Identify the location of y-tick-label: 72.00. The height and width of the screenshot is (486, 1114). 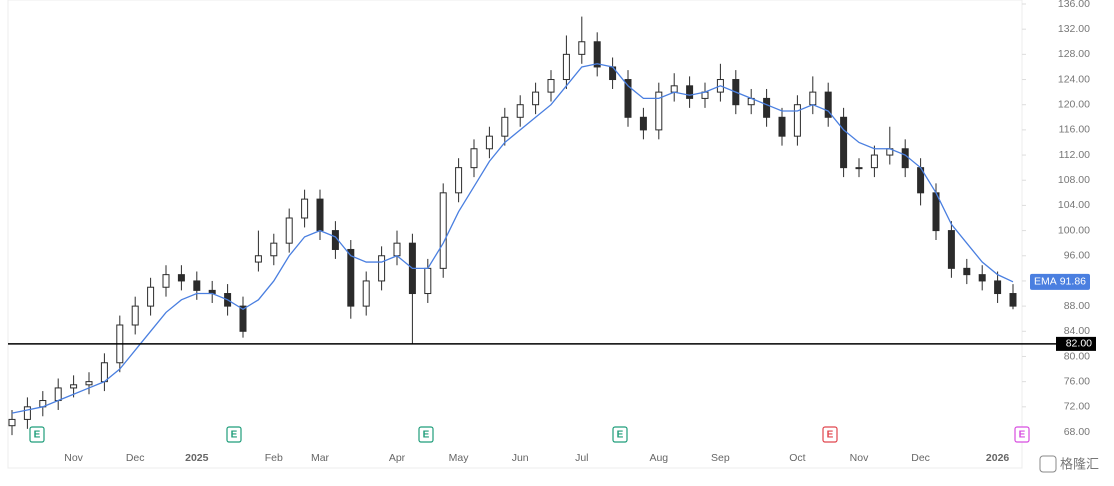
(1077, 407).